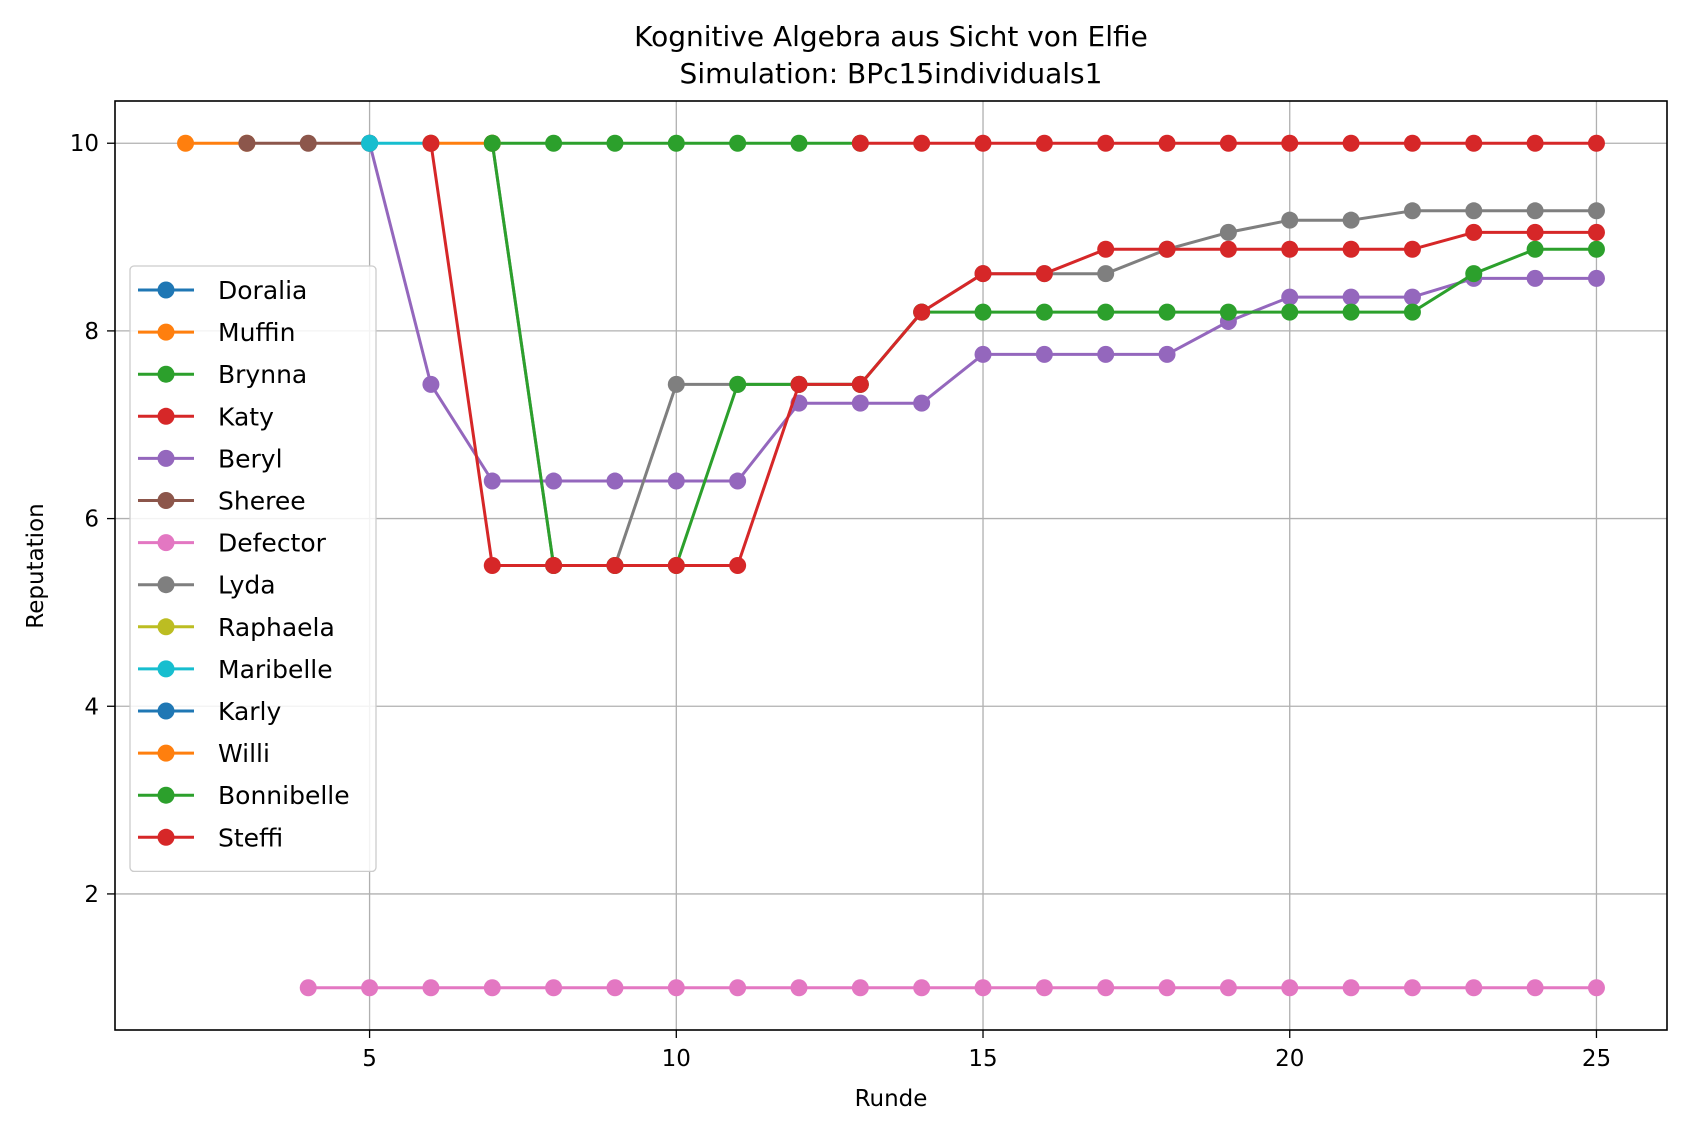  I want to click on x-tick-label: 20, so click(1289, 1059).